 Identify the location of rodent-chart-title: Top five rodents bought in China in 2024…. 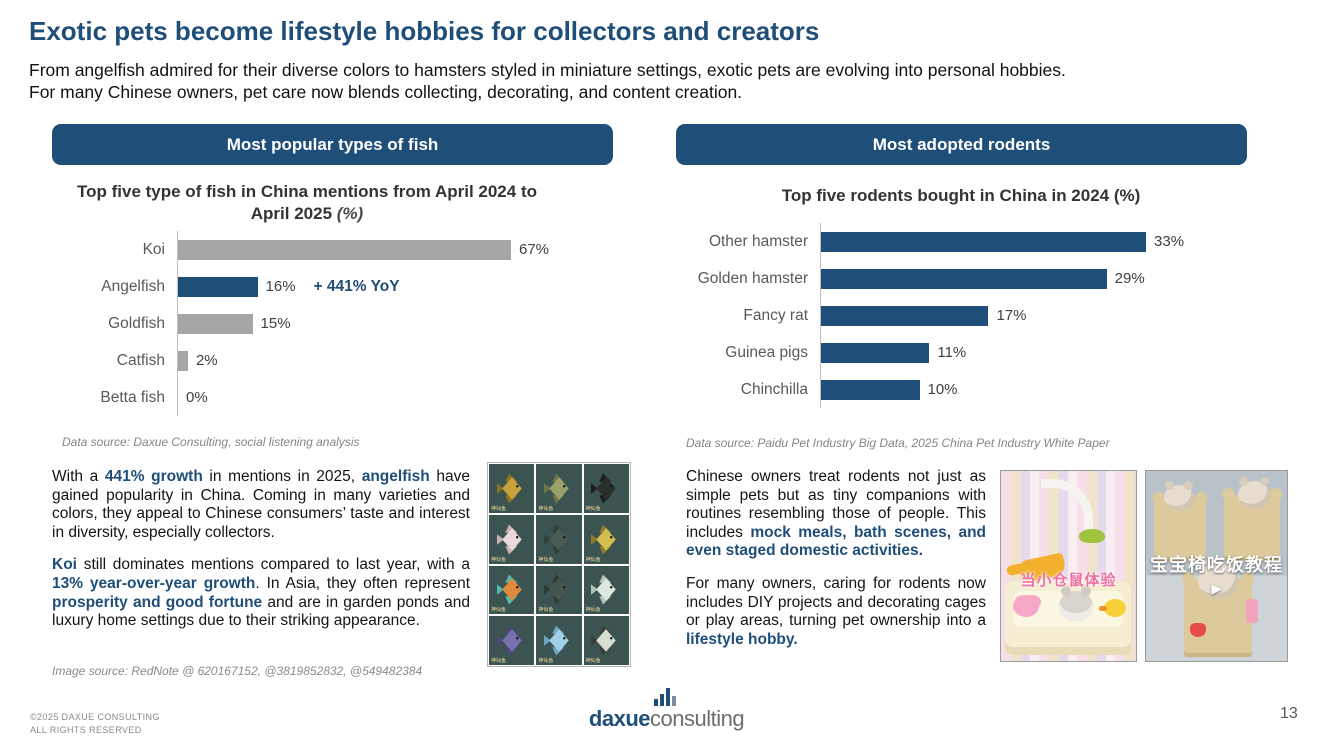
(961, 195).